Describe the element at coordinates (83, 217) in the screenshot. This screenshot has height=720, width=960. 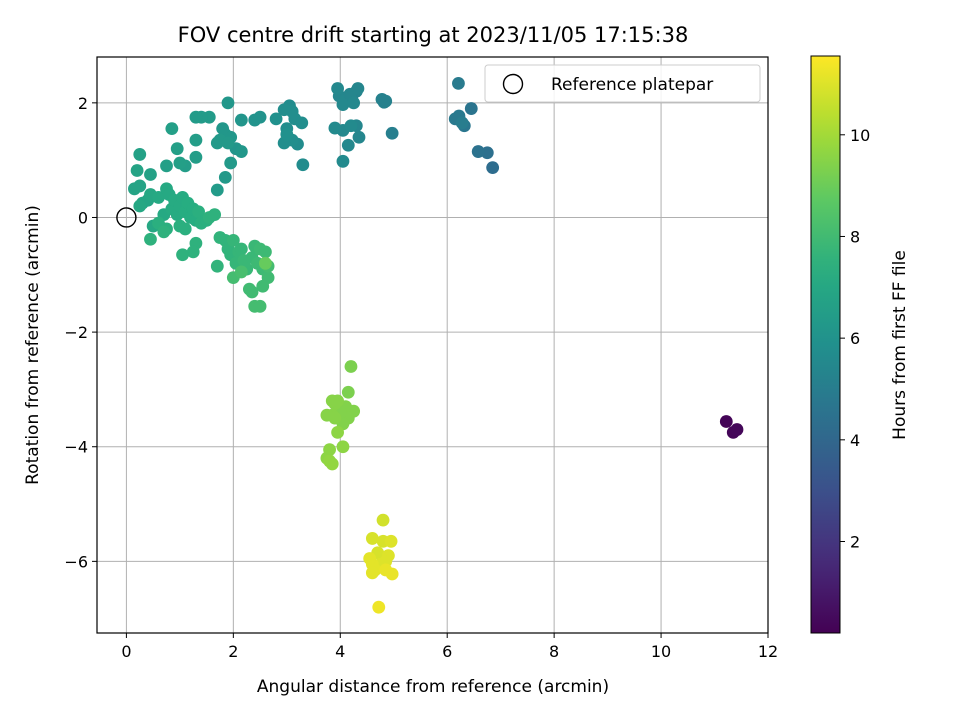
I see `y-tick-label: 0` at that location.